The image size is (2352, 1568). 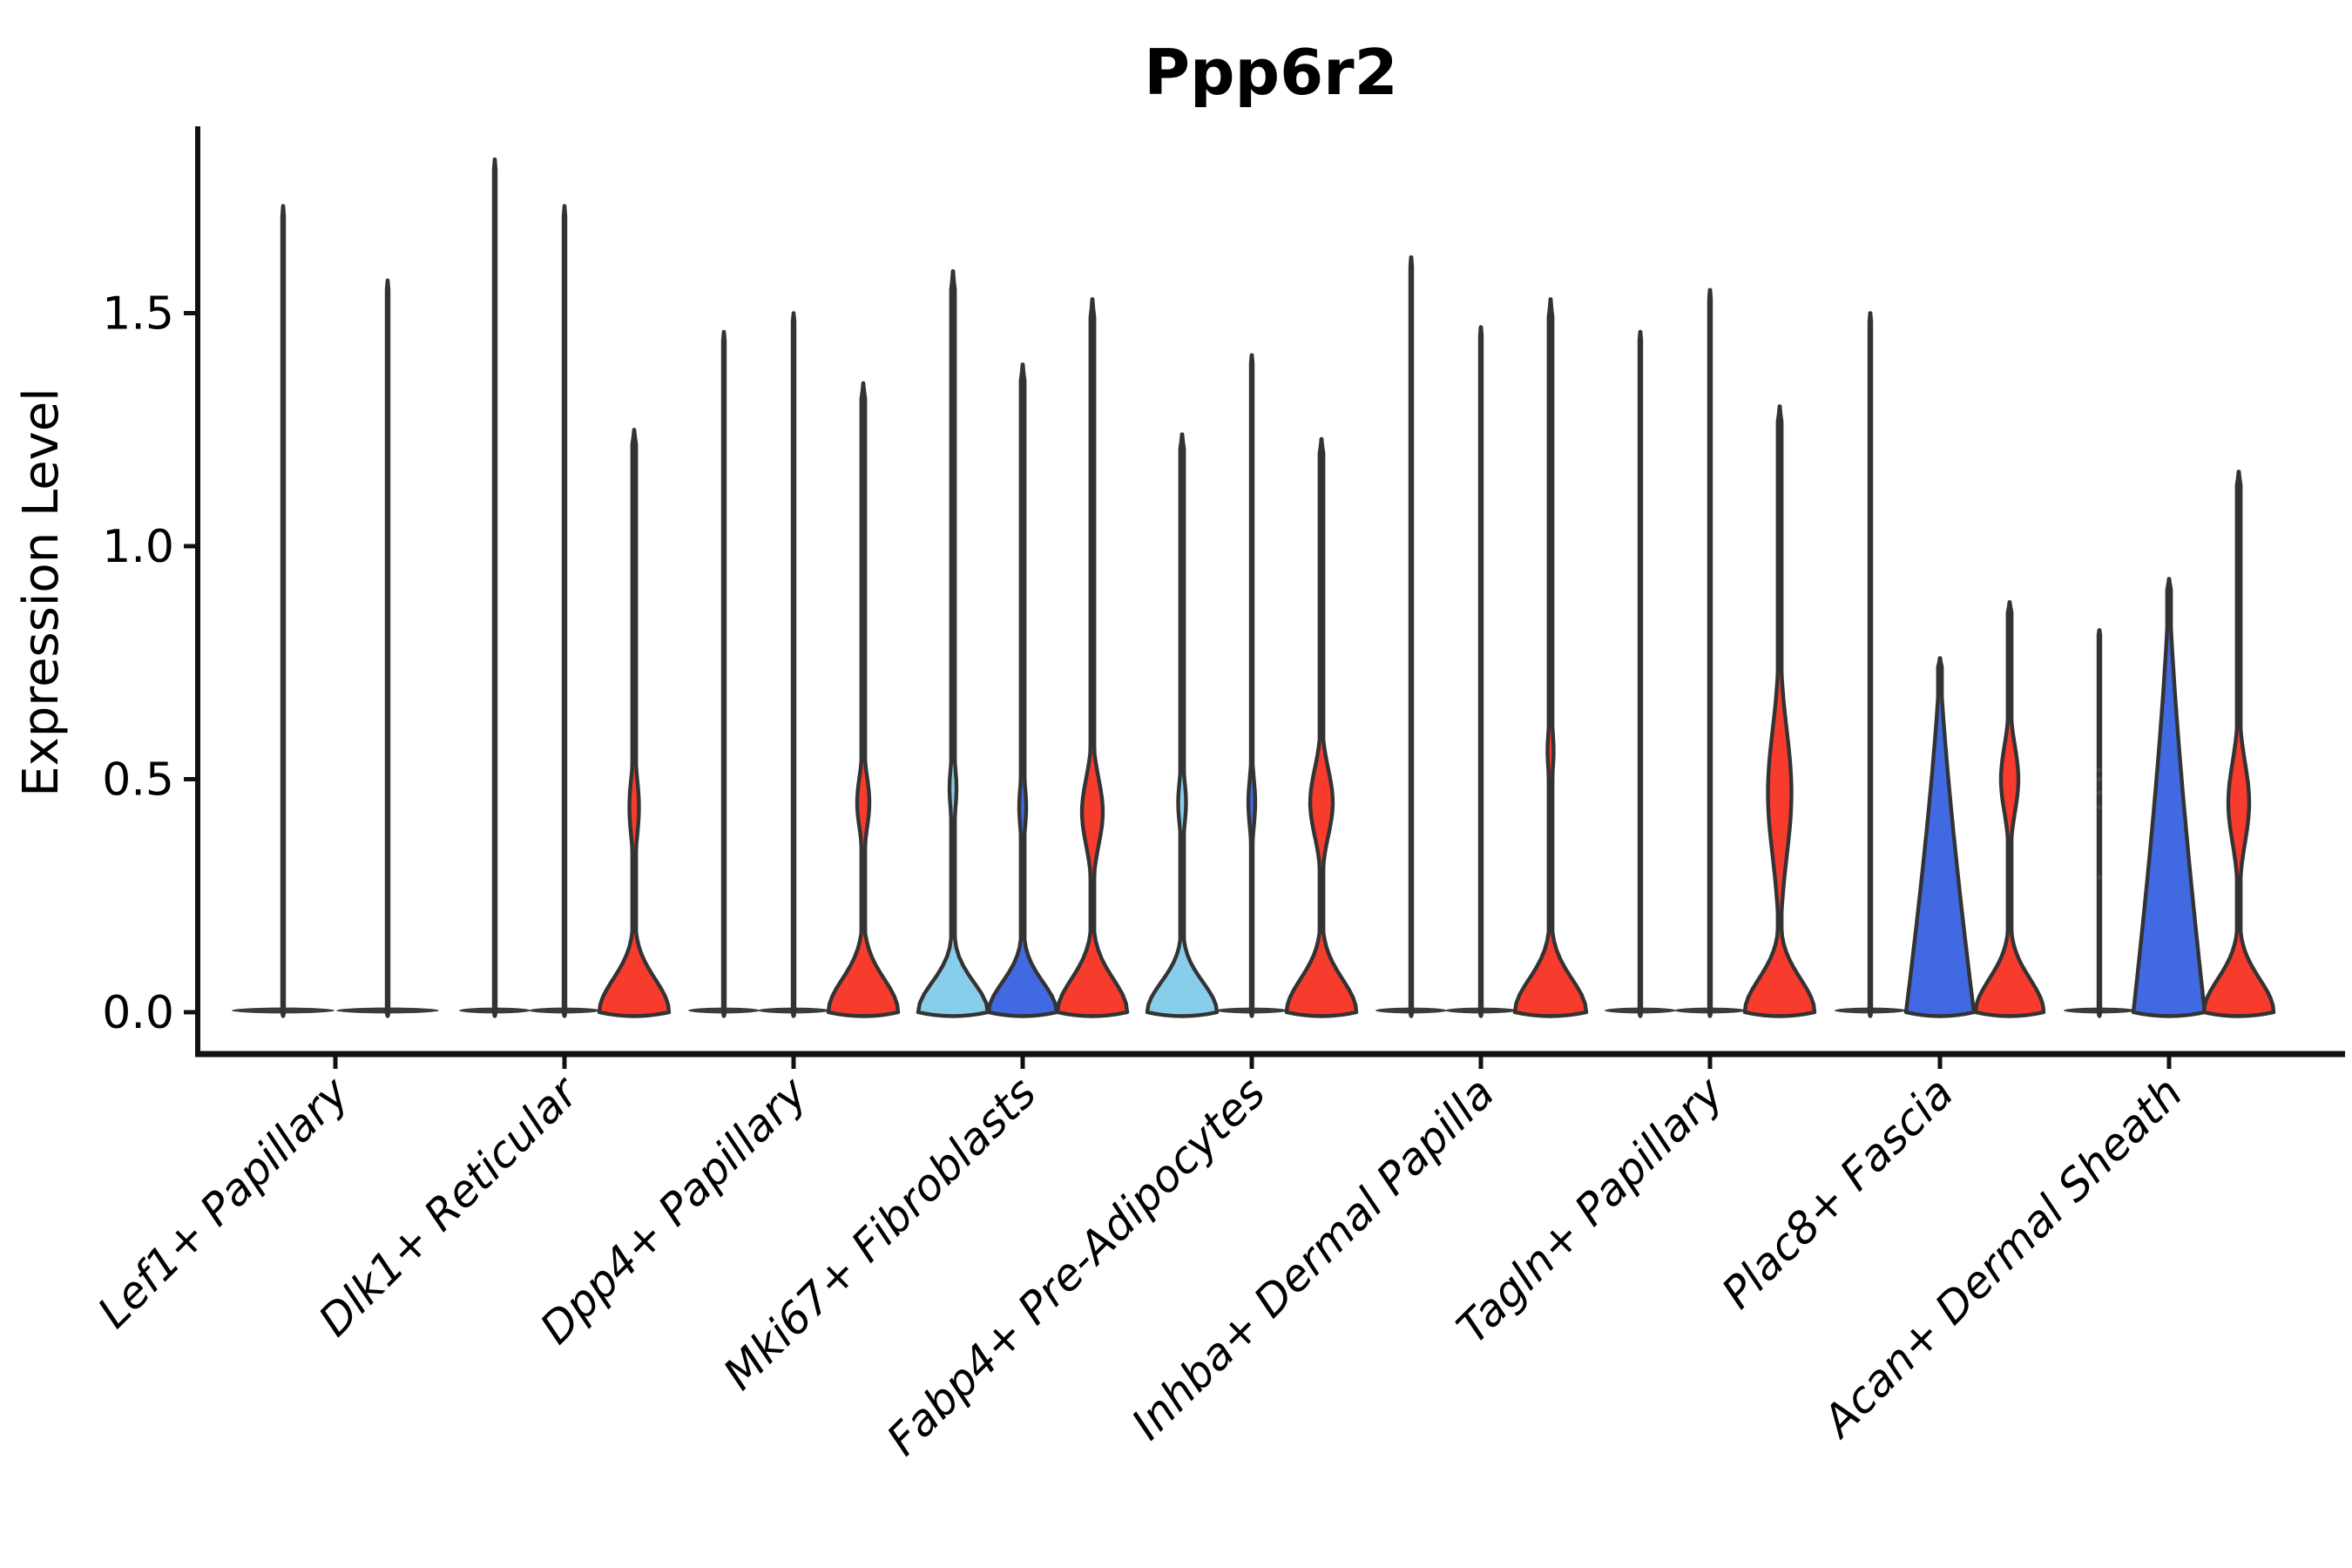 I want to click on y-tick-label: 0.5, so click(x=138, y=780).